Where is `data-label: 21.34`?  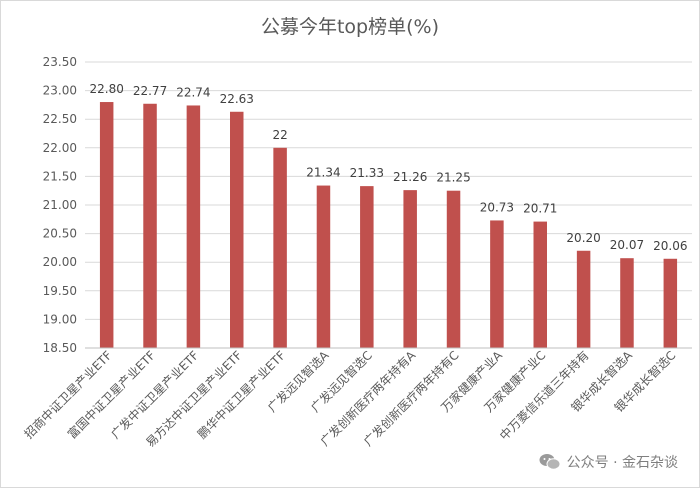
data-label: 21.34 is located at coordinates (323, 173).